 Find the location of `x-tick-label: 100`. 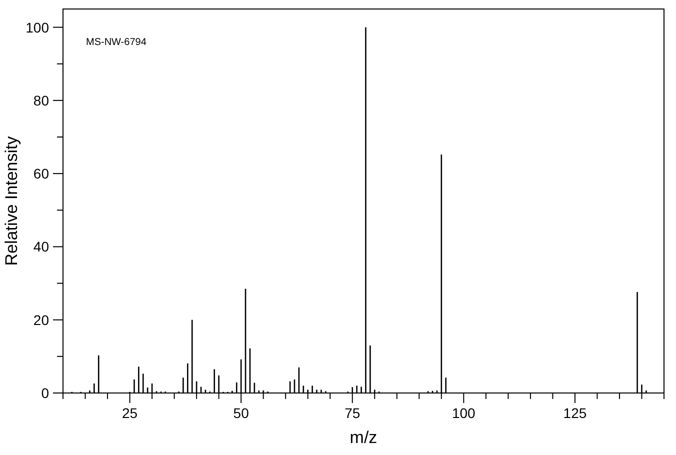

x-tick-label: 100 is located at coordinates (464, 413).